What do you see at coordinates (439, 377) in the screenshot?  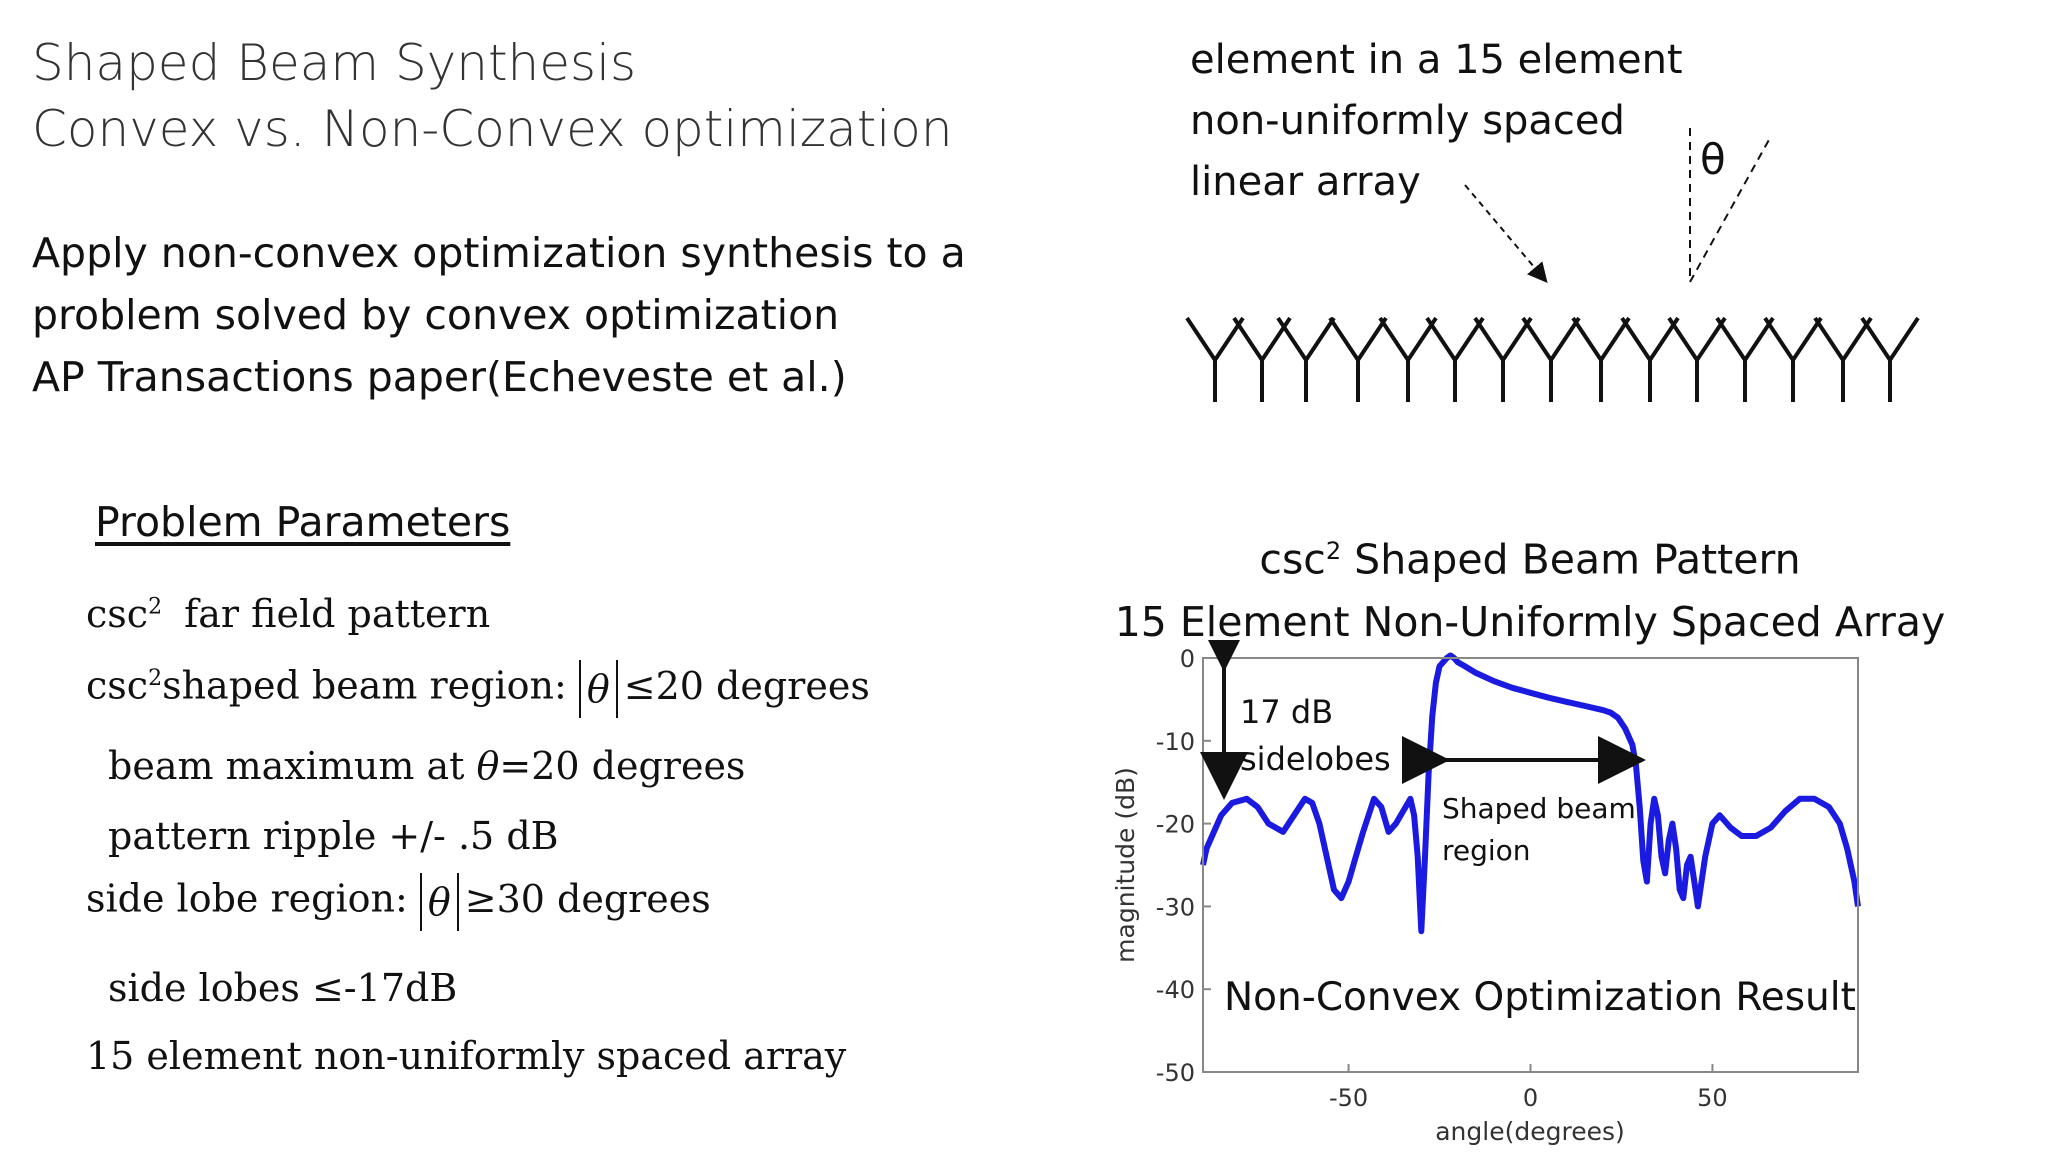 I see `intro-line3: AP Transactions paper(Echeveste et al.)` at bounding box center [439, 377].